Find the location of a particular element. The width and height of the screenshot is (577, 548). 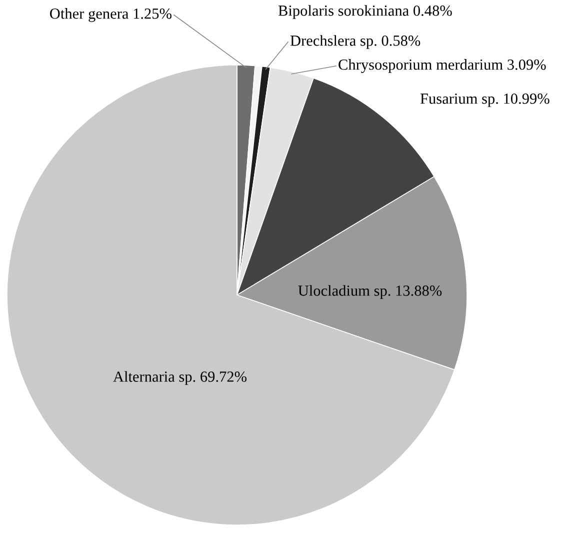

slice-label: Bipolaris sorokiniana 0.48% is located at coordinates (365, 12).